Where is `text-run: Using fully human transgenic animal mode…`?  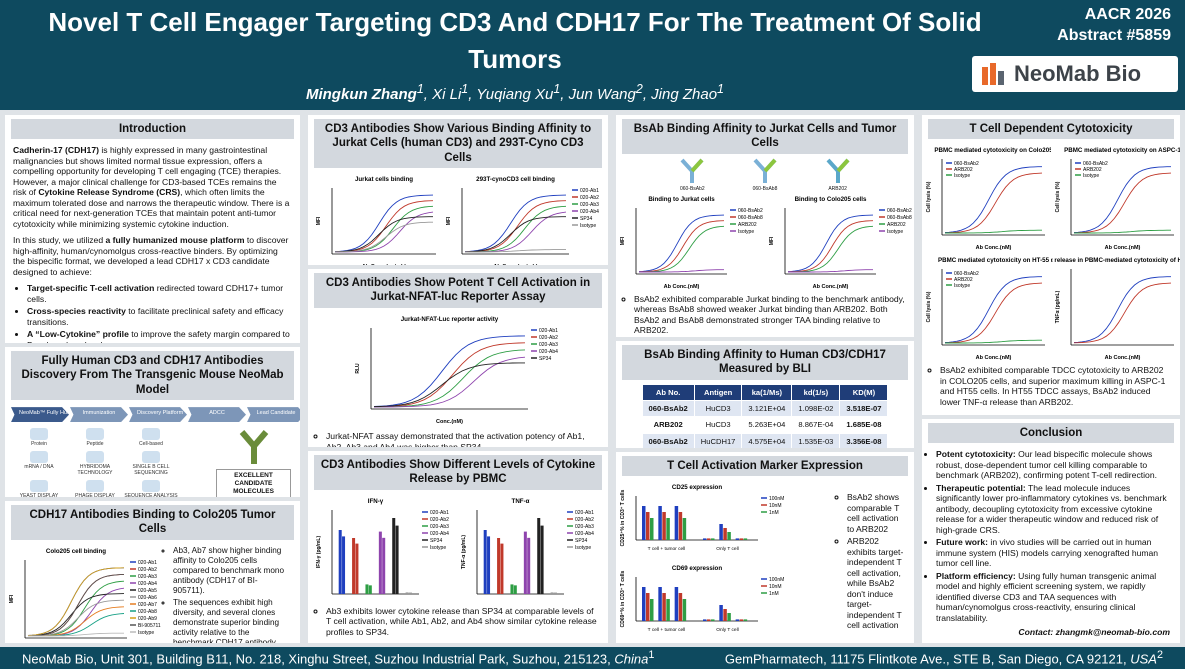 text-run: Using fully human transgenic animal mode… is located at coordinates (1046, 596).